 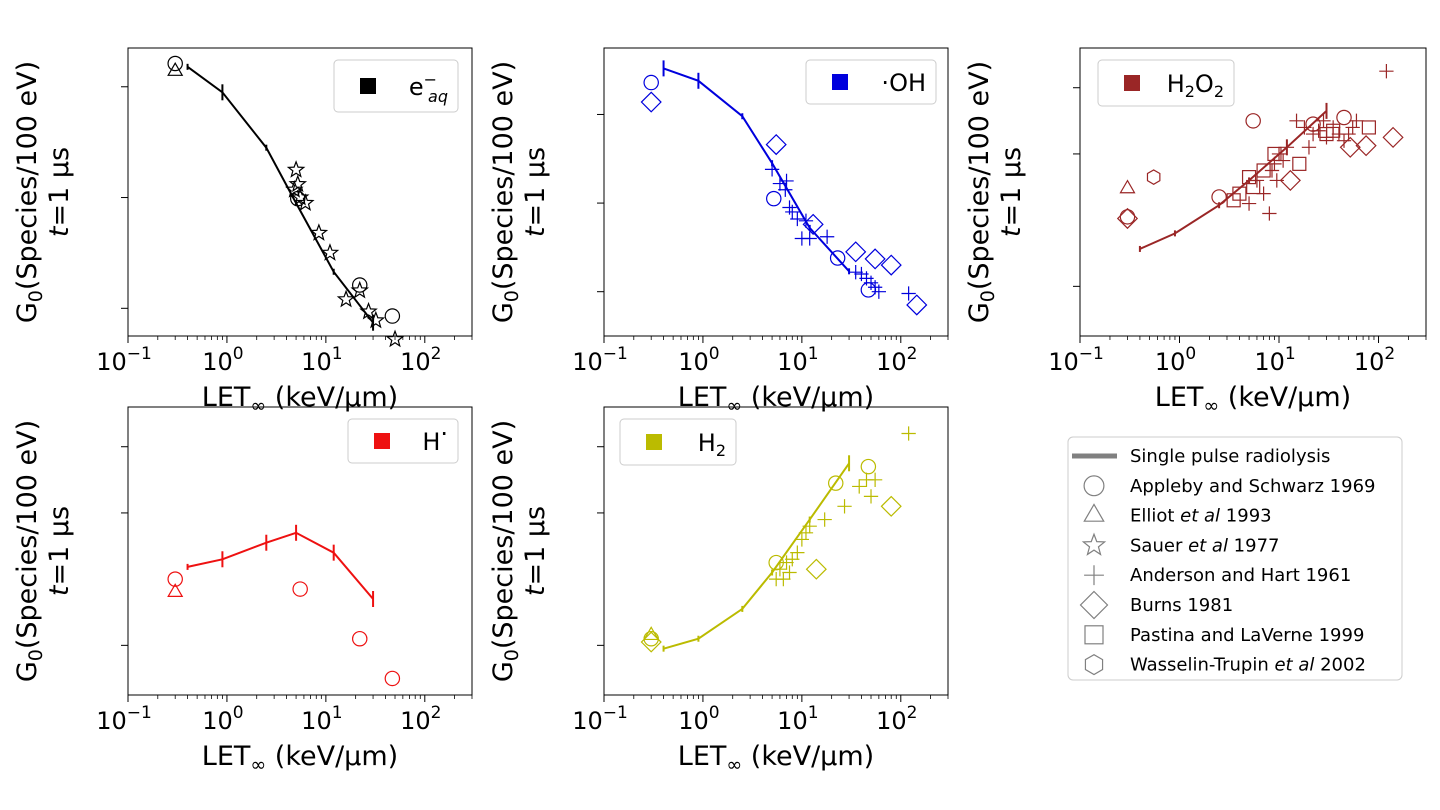 I want to click on legend-label: H·, so click(x=435, y=438).